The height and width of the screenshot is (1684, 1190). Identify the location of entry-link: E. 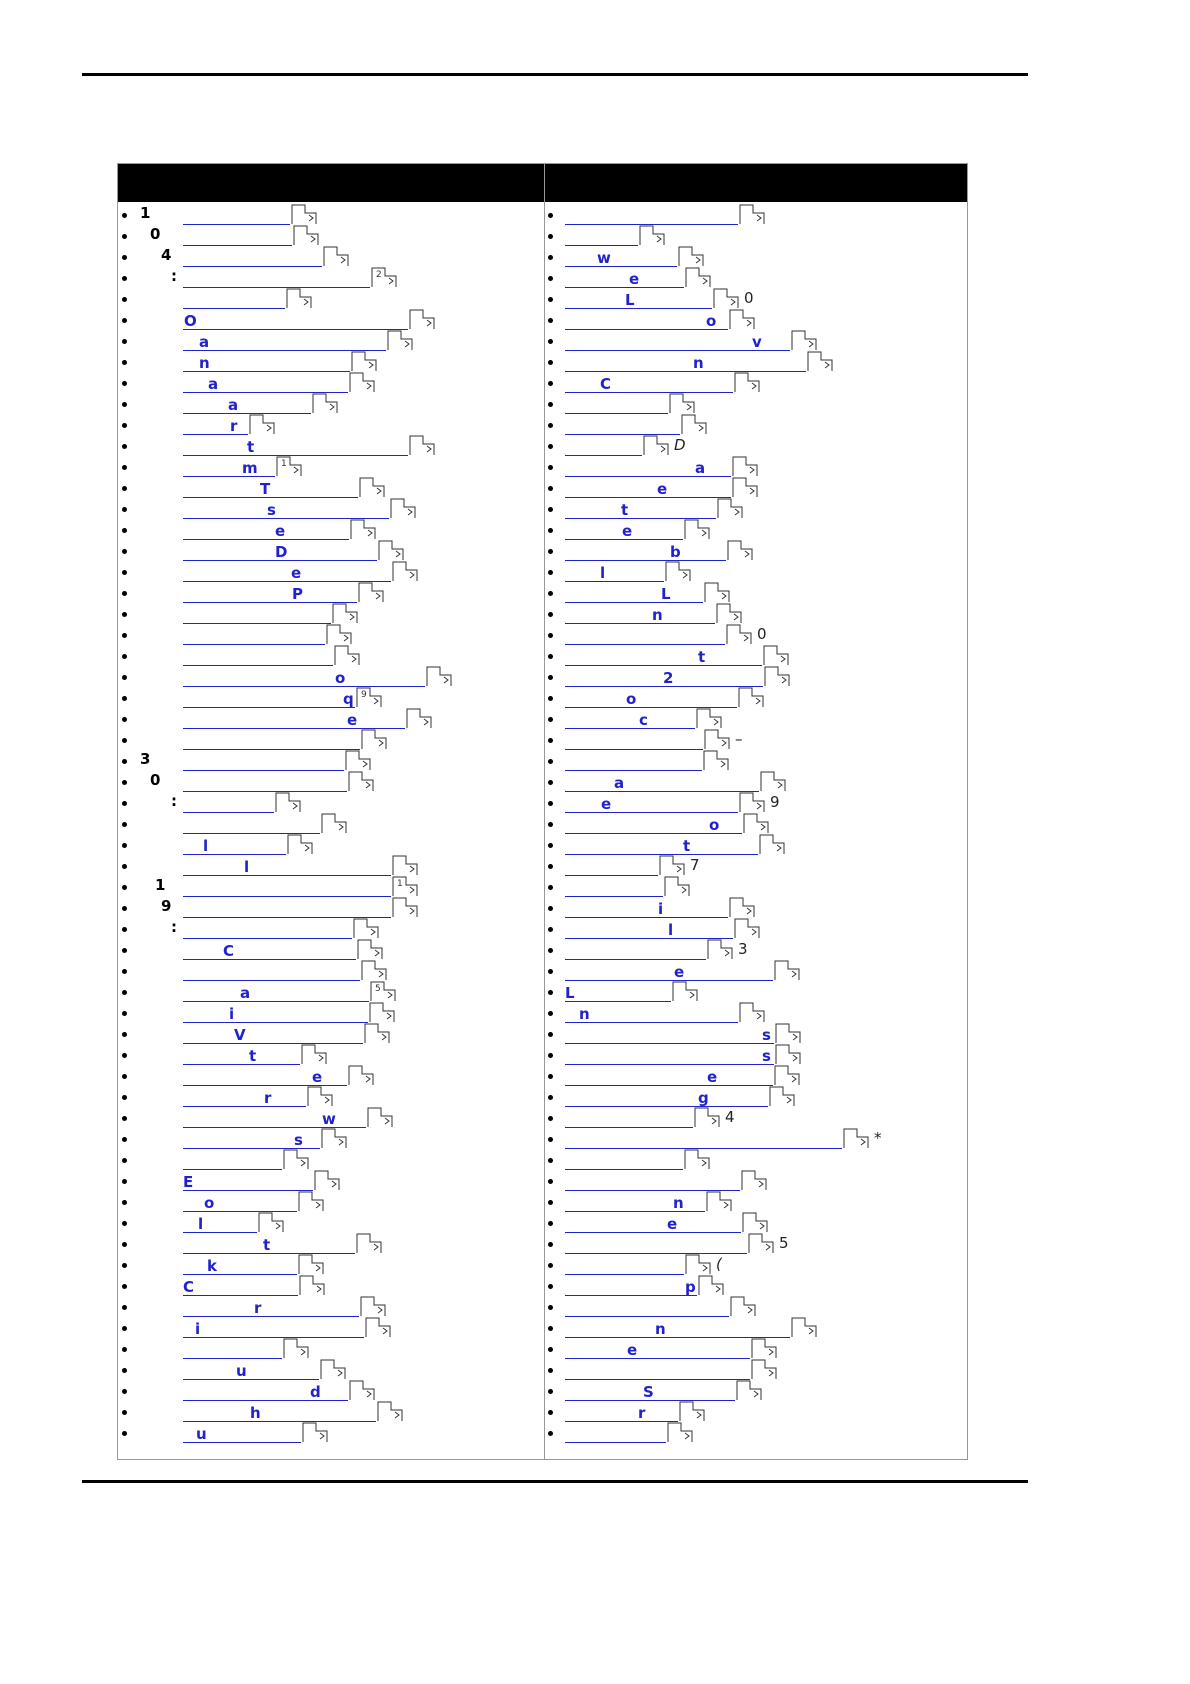
(248, 1181).